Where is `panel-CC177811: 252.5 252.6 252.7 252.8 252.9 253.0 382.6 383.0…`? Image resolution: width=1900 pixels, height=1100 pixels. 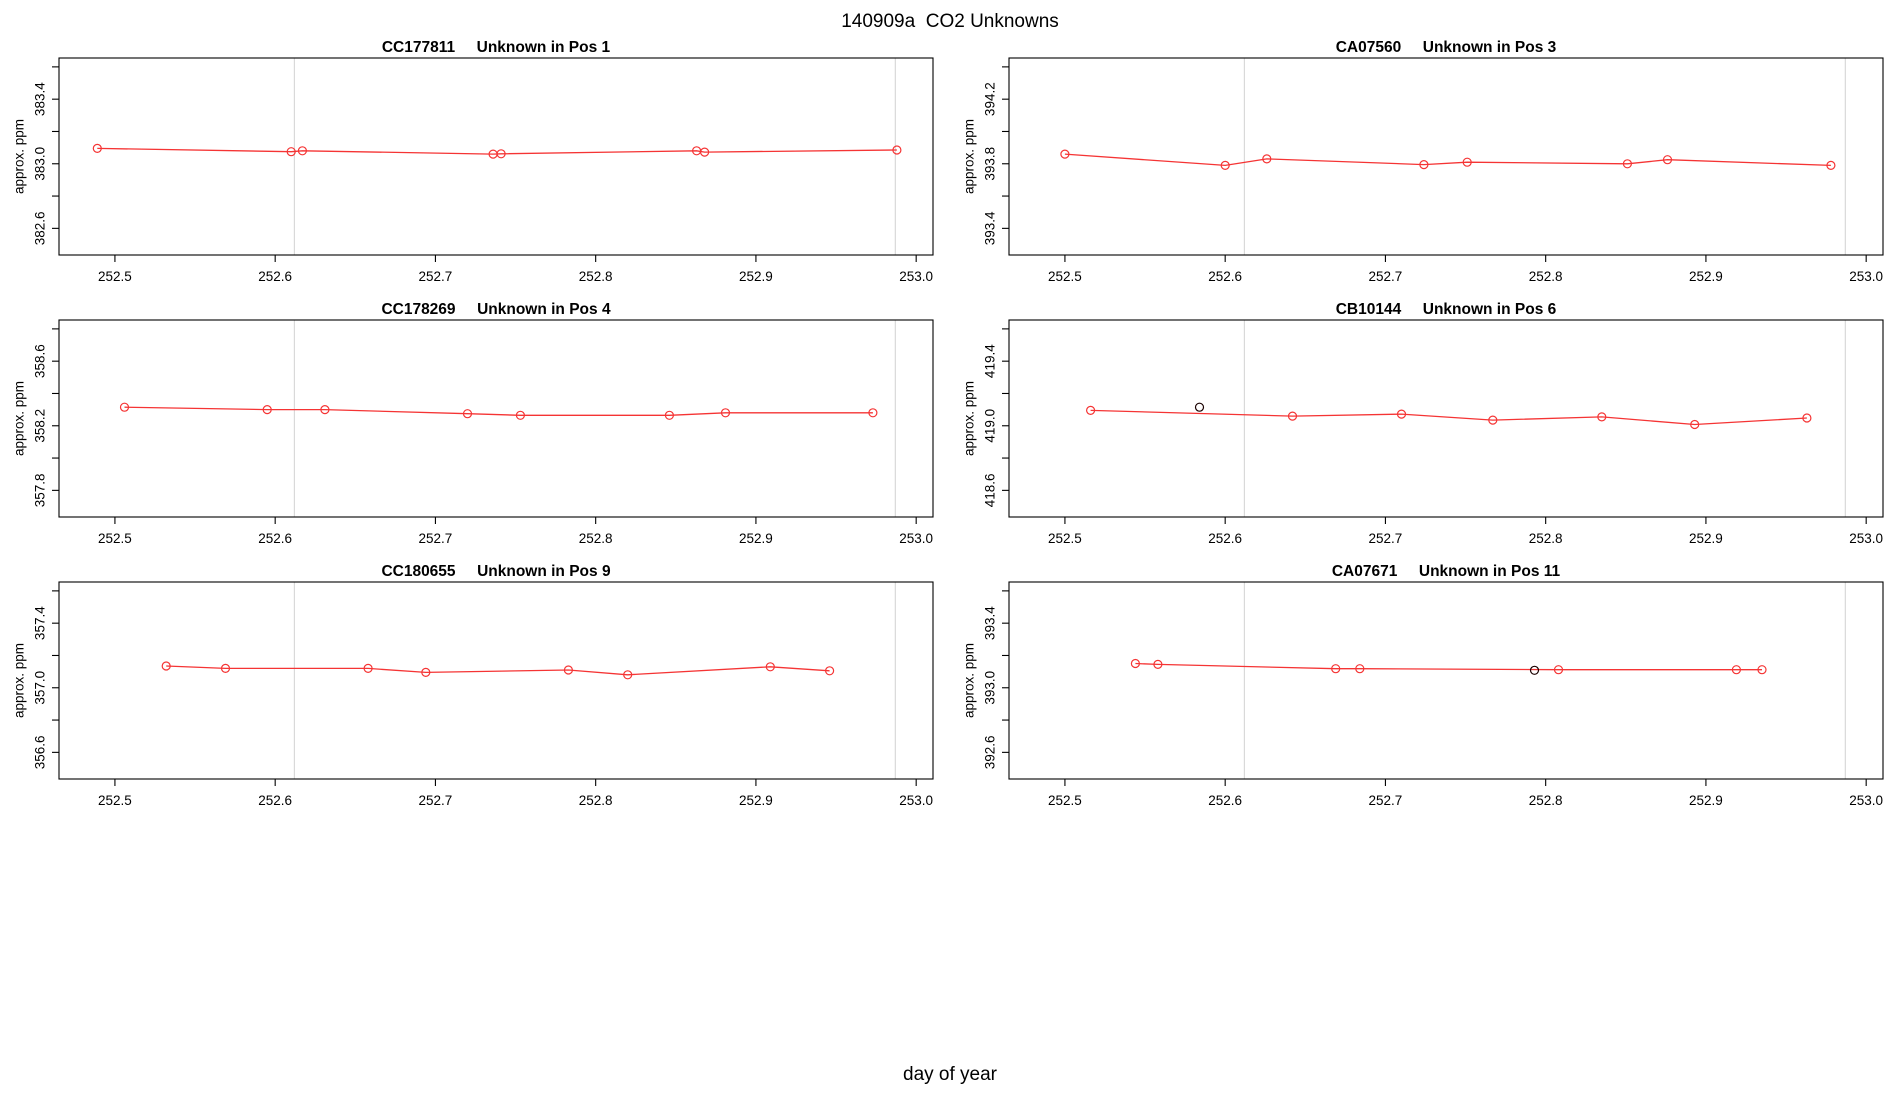
panel-CC177811: 252.5 252.6 252.7 252.8 252.9 253.0 382.6 383.0… is located at coordinates (473, 161).